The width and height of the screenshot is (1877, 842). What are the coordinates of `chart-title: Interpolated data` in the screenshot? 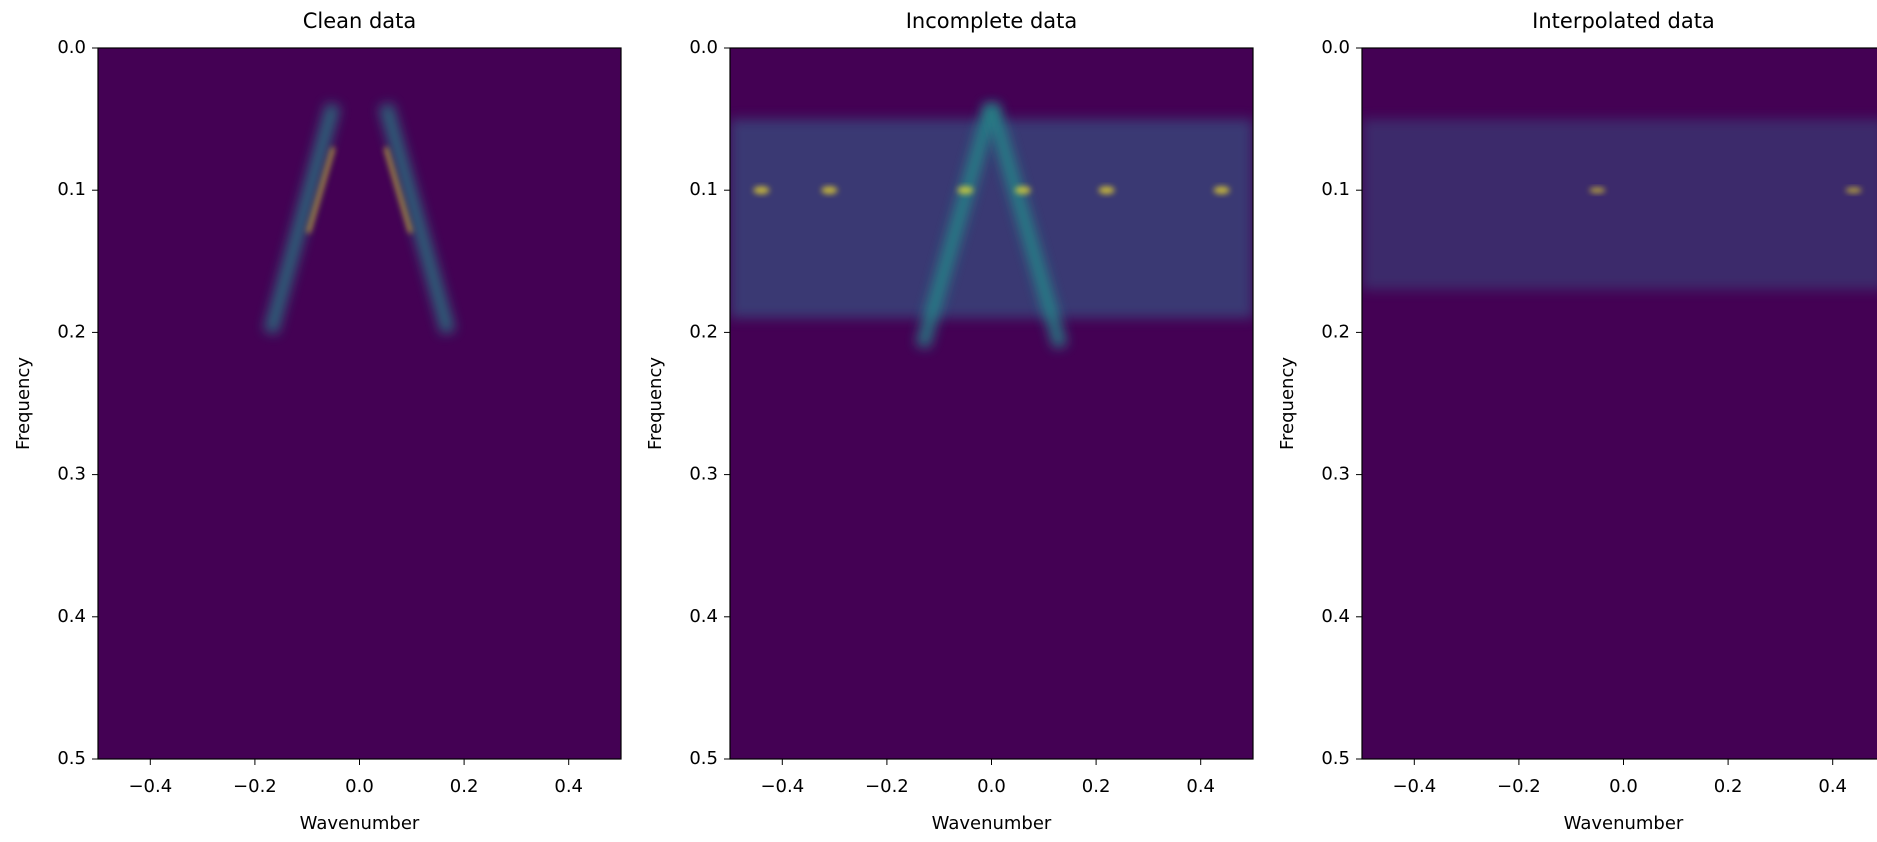 It's located at (1623, 21).